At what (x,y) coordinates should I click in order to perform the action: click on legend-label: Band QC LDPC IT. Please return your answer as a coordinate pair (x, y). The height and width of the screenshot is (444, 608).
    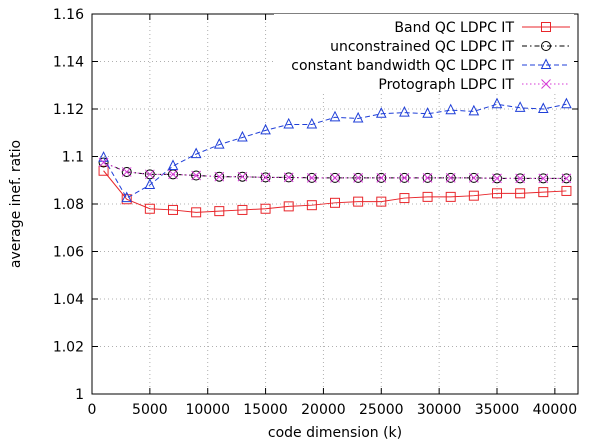
    Looking at the image, I should click on (454, 28).